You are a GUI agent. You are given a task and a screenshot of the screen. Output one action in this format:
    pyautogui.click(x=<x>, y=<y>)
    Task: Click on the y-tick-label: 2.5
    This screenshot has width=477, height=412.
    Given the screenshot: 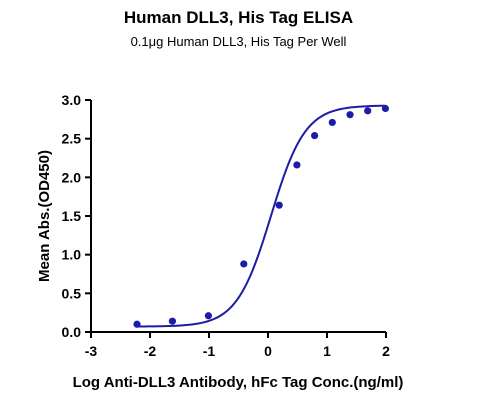 What is the action you would take?
    pyautogui.click(x=72, y=139)
    